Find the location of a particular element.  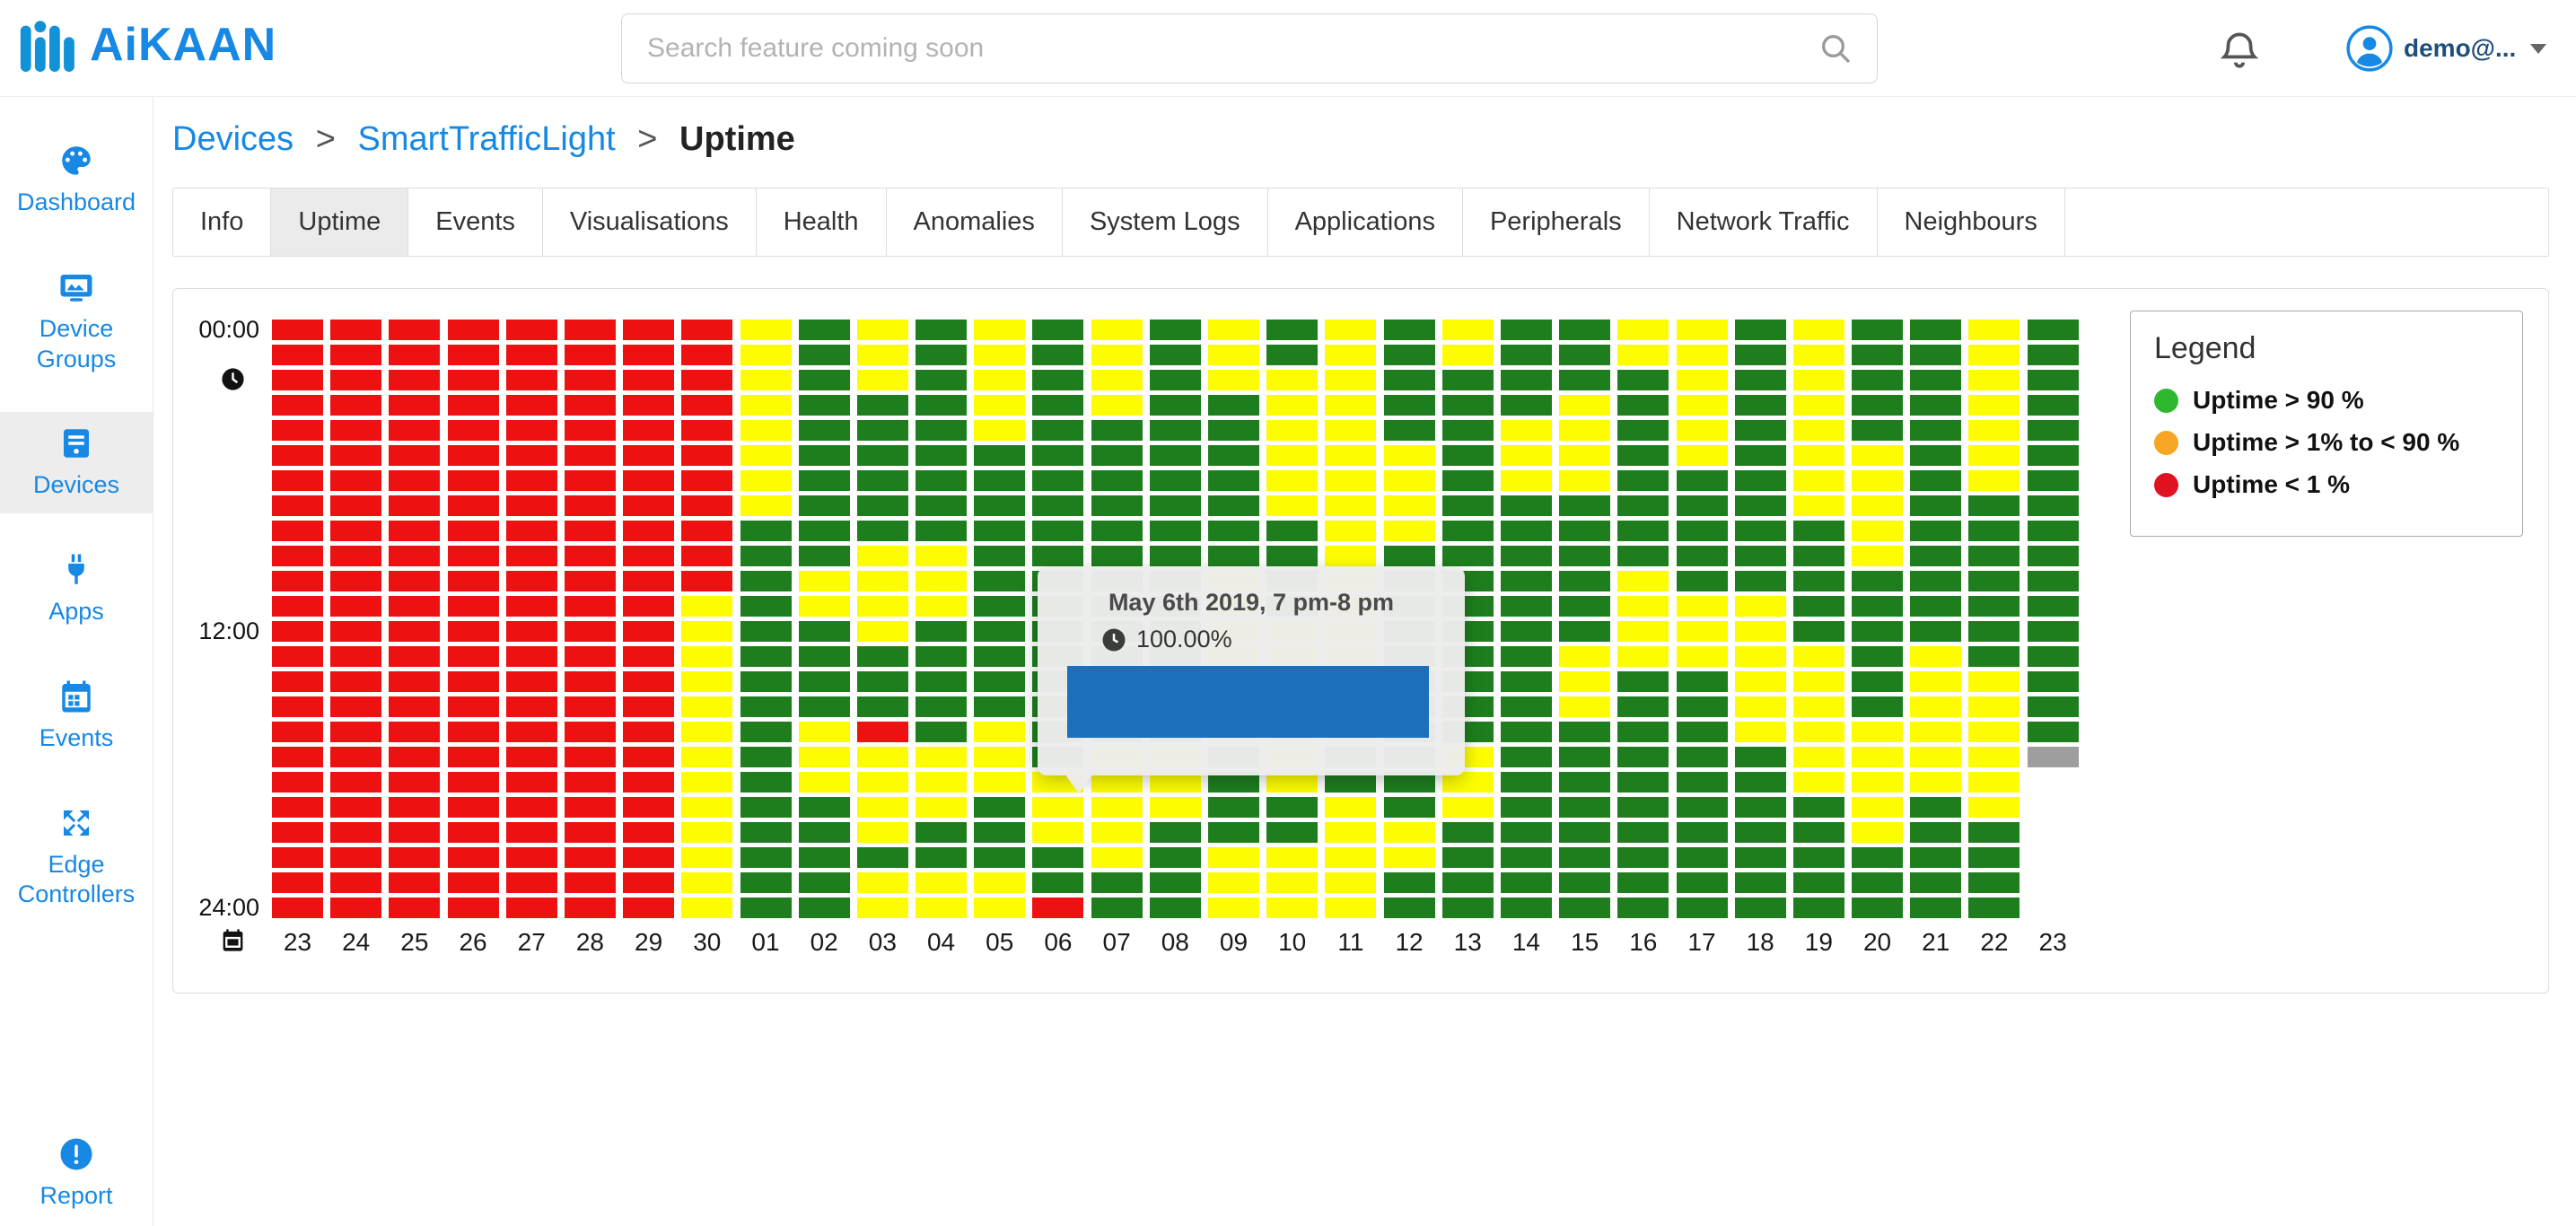

sidebar-item-report: Report is located at coordinates (76, 1174).